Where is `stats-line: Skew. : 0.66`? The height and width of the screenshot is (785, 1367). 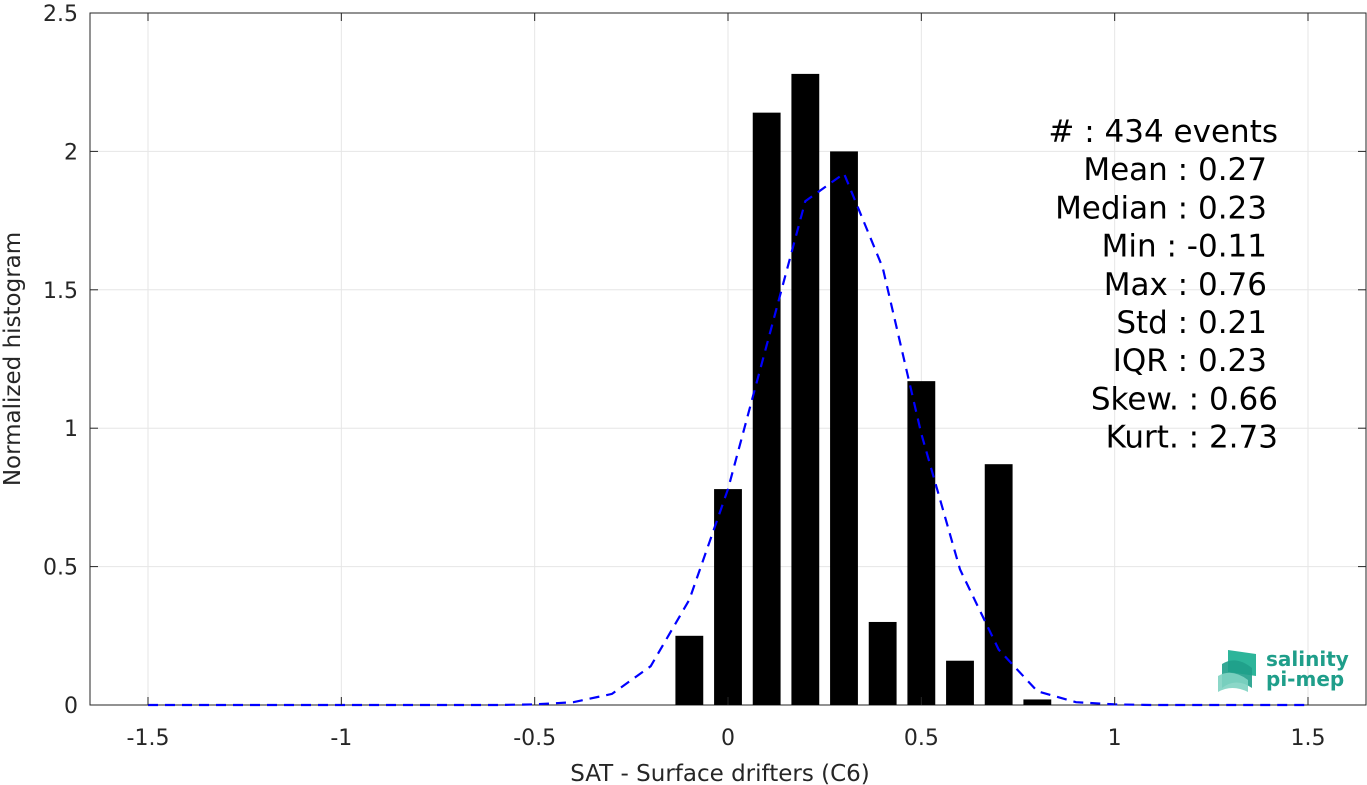
stats-line: Skew. : 0.66 is located at coordinates (1184, 399).